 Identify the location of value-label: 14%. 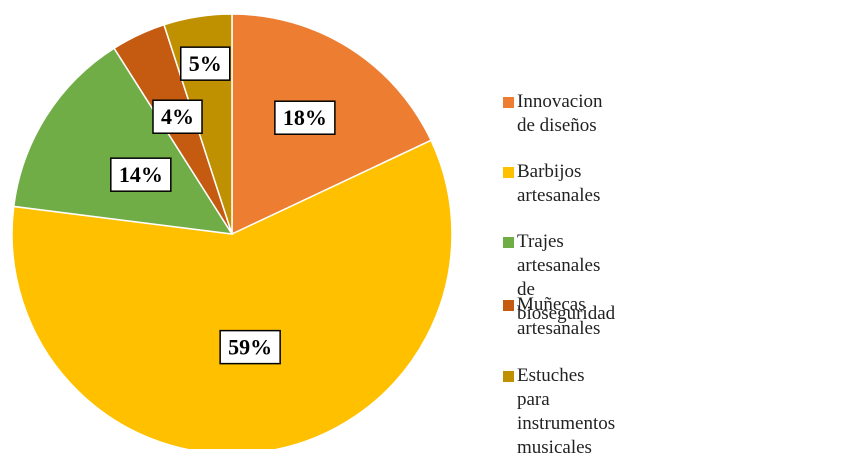
(141, 174).